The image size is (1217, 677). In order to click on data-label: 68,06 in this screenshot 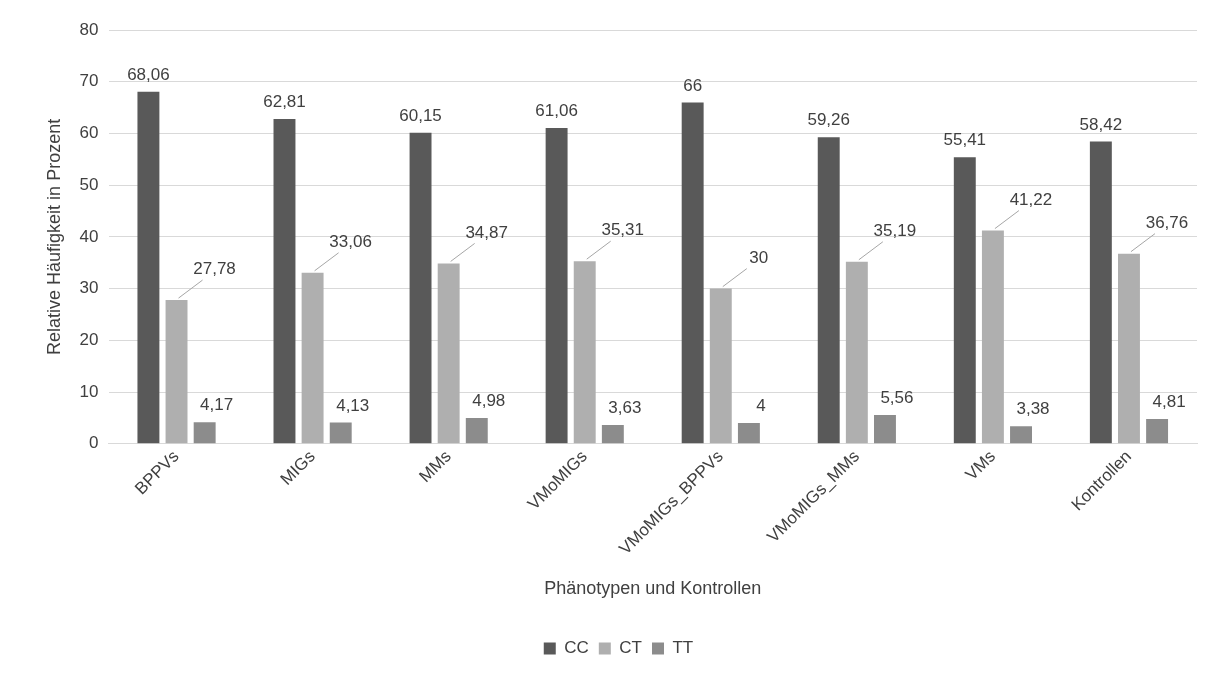, I will do `click(148, 74)`.